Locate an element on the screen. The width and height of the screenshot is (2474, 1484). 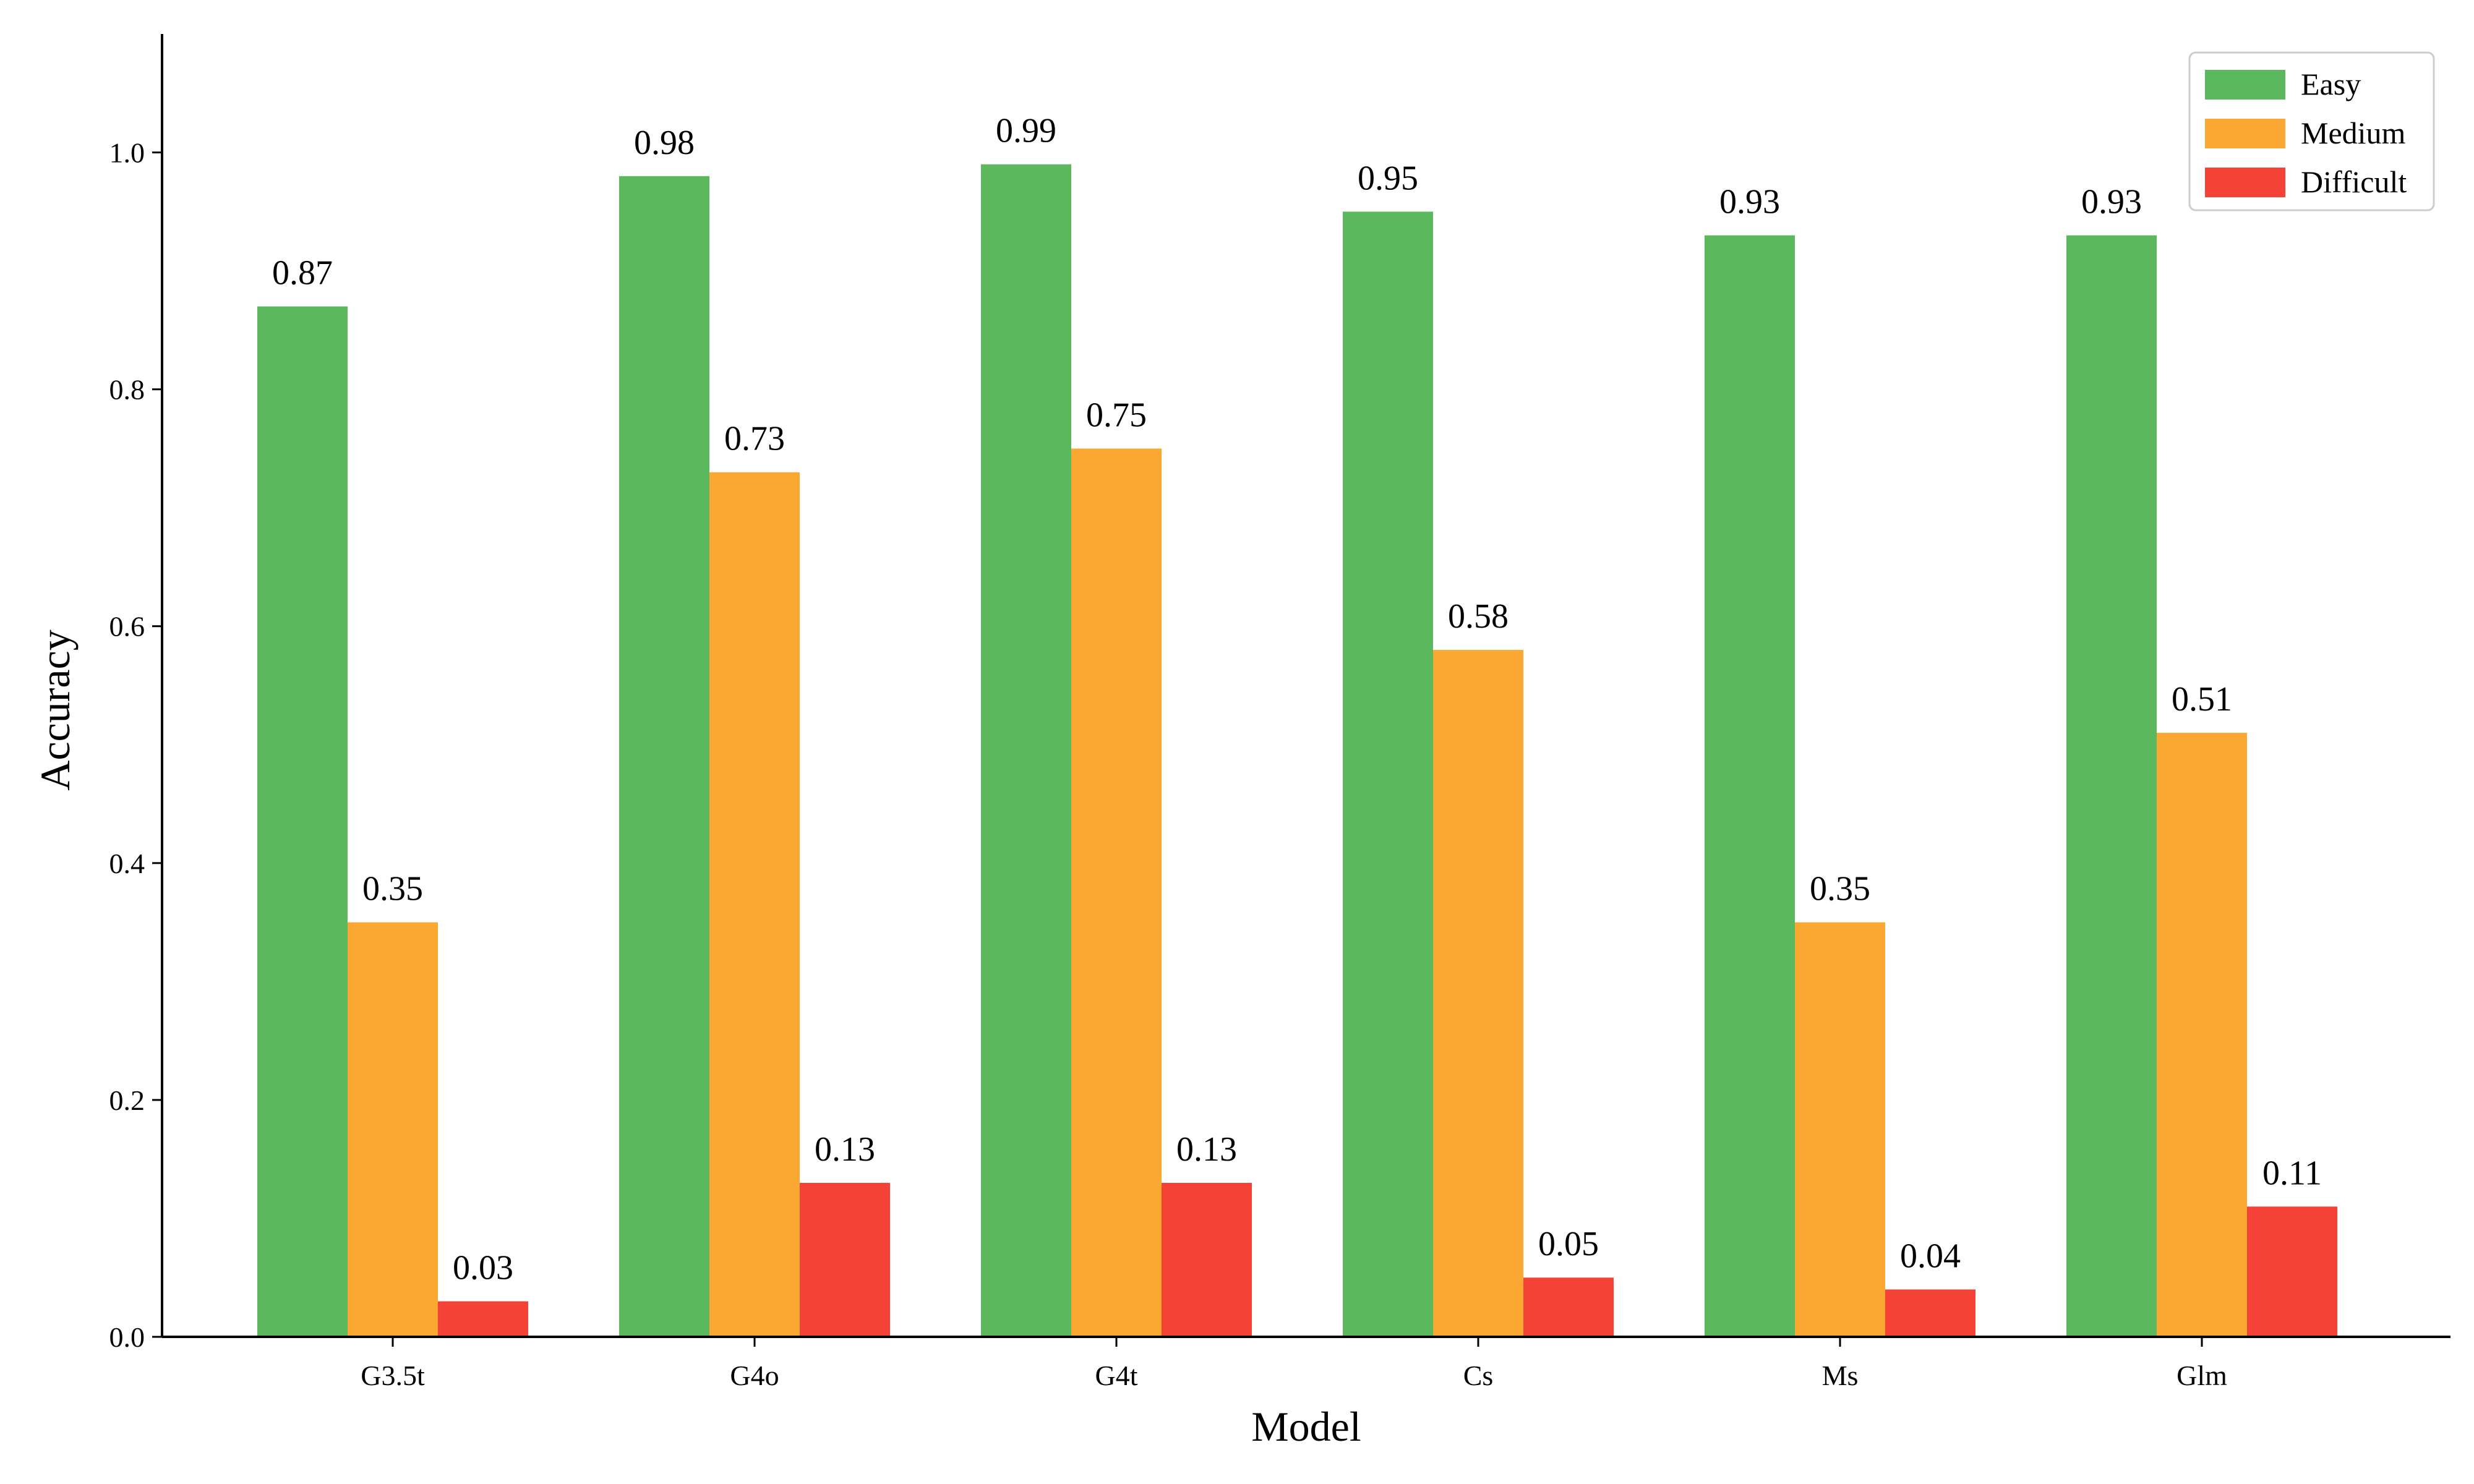
x-ticks: G3.5t G4o G4t Cs Ms Glm is located at coordinates (1294, 1364).